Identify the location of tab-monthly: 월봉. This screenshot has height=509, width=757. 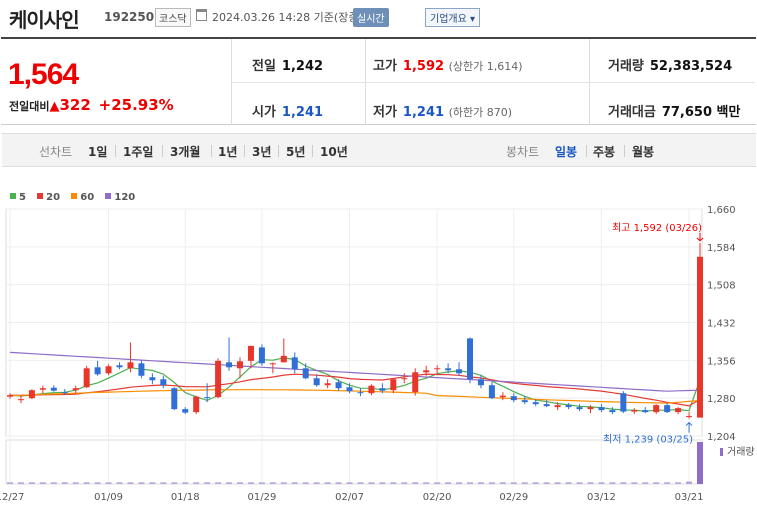
(643, 152).